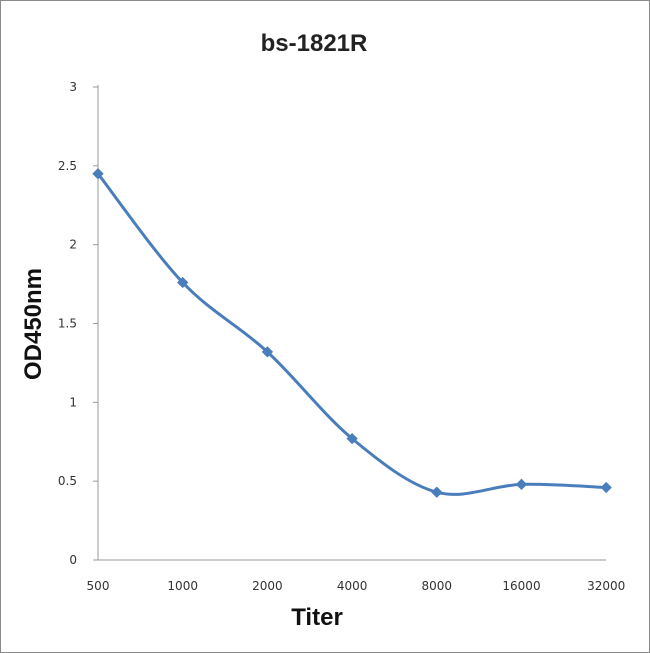 This screenshot has height=653, width=650. What do you see at coordinates (67, 324) in the screenshot?
I see `y-tick-label: 1.5` at bounding box center [67, 324].